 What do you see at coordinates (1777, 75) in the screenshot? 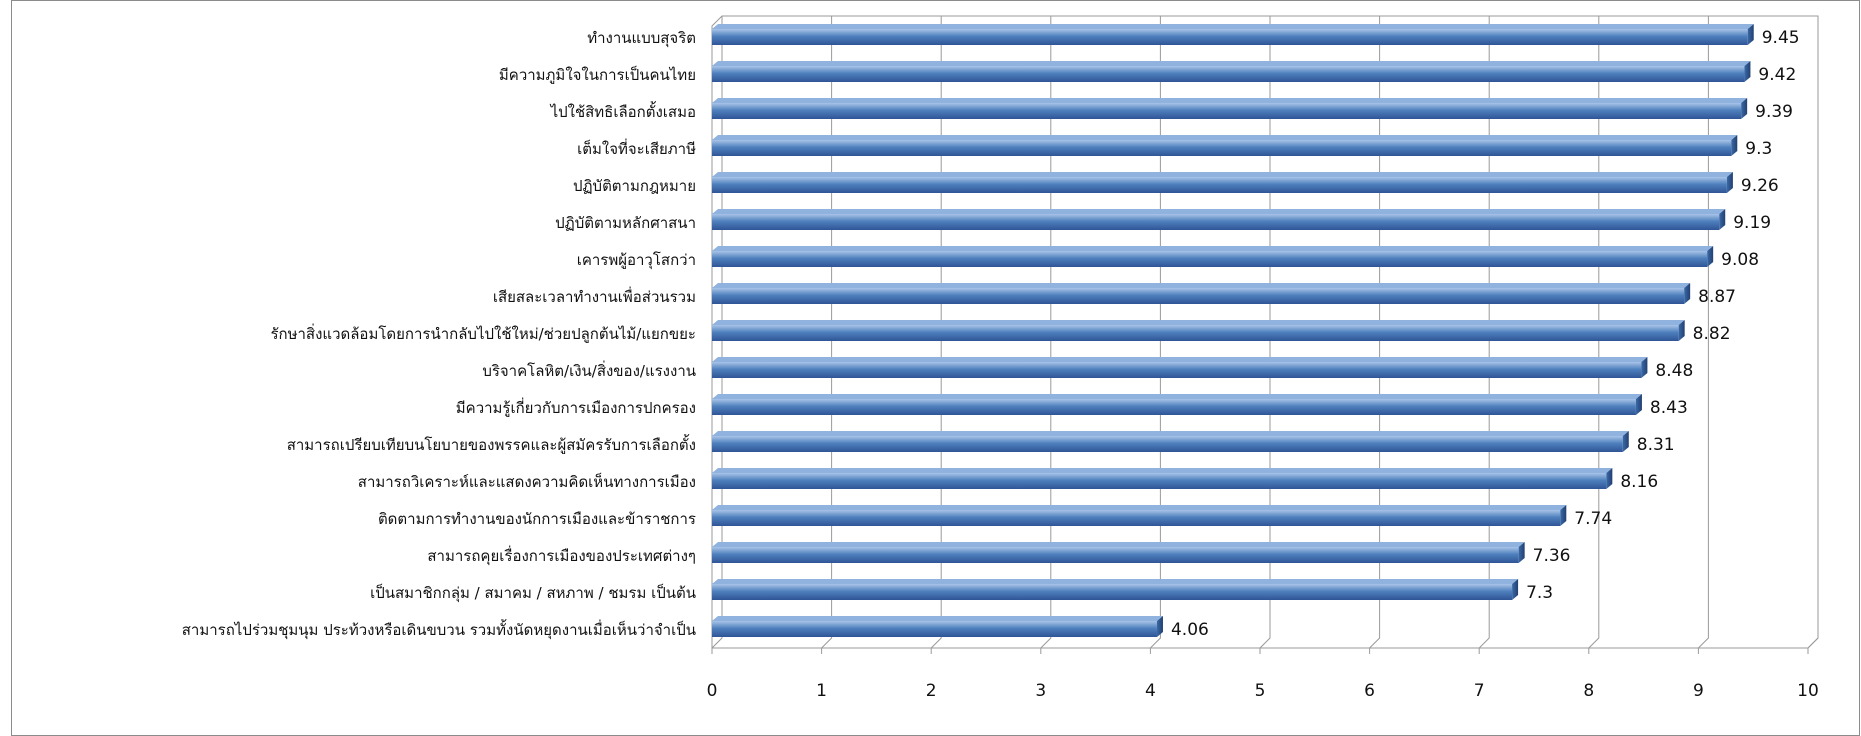
I see `data-label: 9.42` at bounding box center [1777, 75].